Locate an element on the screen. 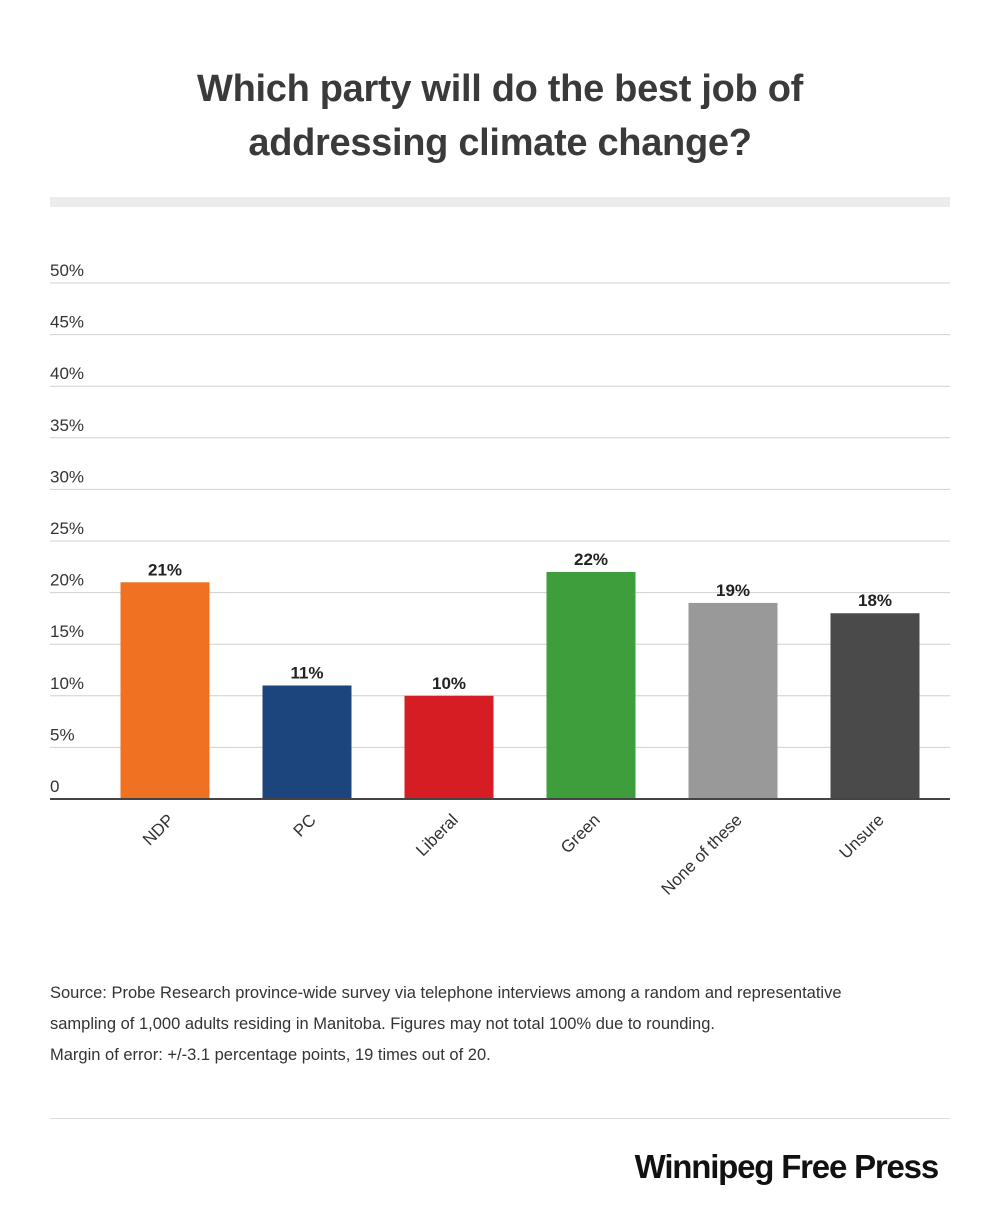 This screenshot has height=1223, width=1000. x-tick-label: Unsure is located at coordinates (862, 836).